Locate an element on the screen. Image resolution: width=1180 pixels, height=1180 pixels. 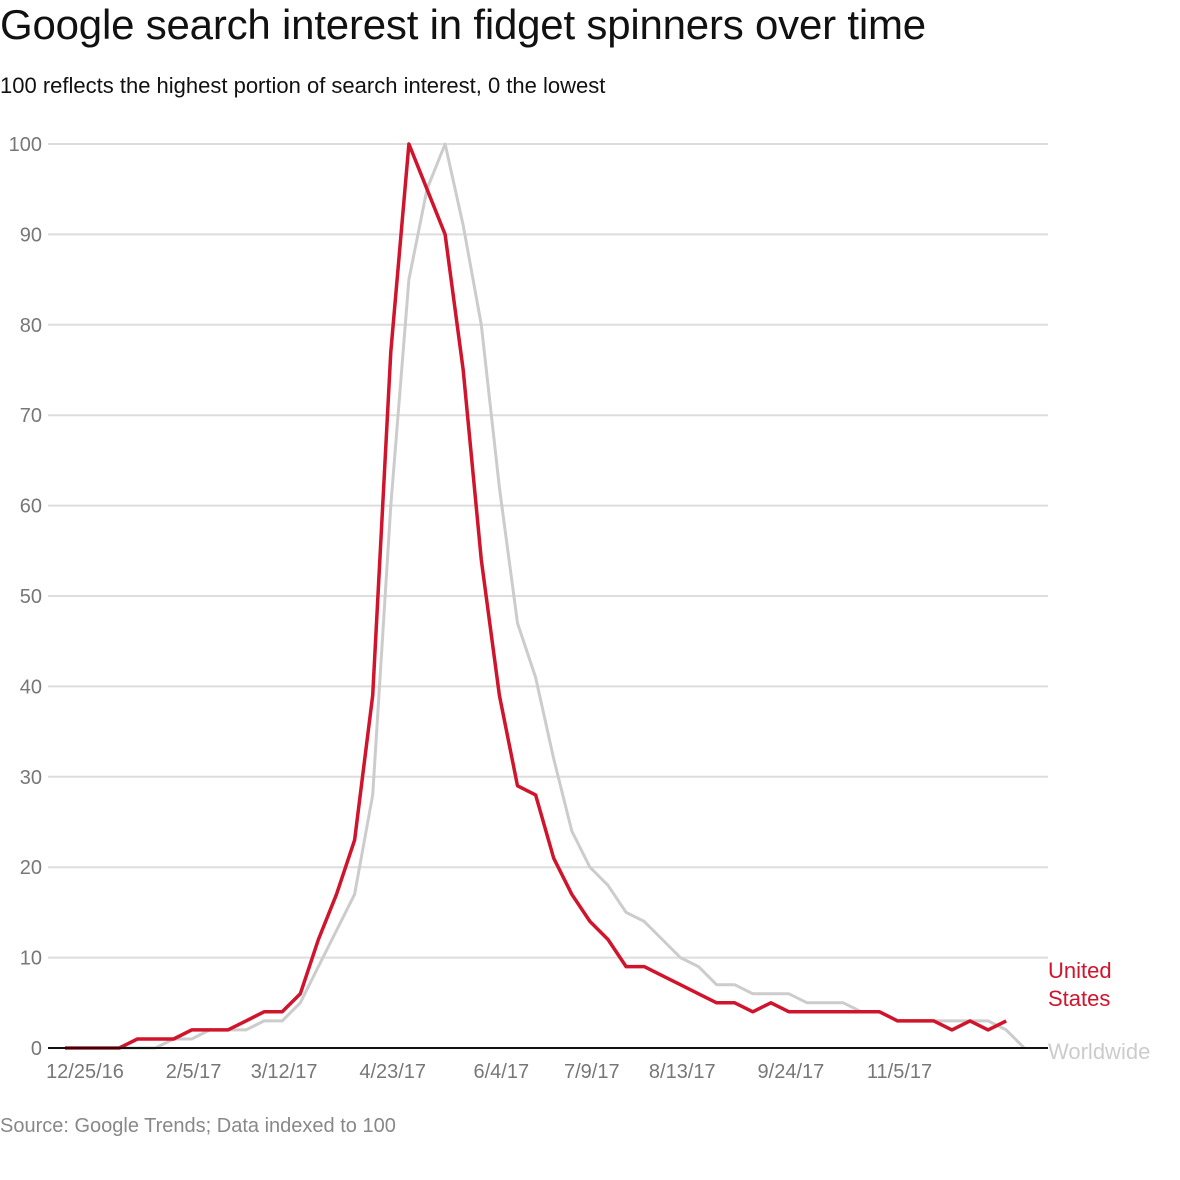
y-tick-label: 90 is located at coordinates (31, 235).